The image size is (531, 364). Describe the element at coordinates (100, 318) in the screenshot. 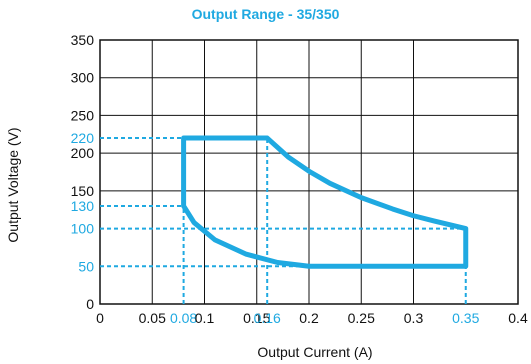

I see `x-tick-label-0: 0` at that location.